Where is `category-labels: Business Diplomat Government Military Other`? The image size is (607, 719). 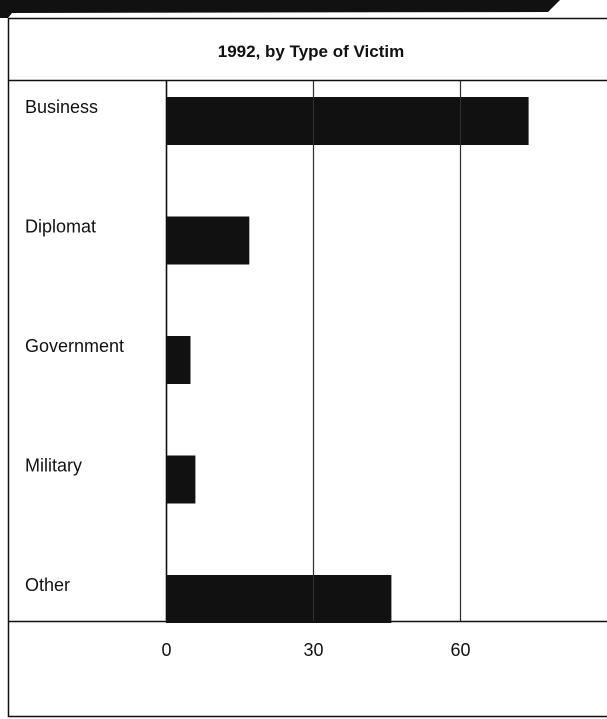
category-labels: Business Diplomat Government Military Other is located at coordinates (74, 346).